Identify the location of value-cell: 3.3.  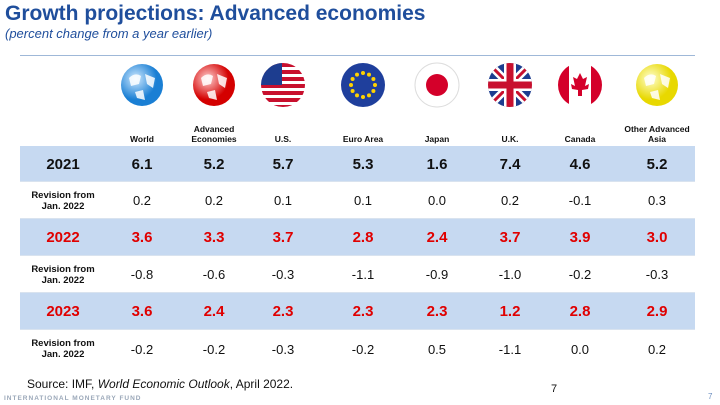
(214, 237).